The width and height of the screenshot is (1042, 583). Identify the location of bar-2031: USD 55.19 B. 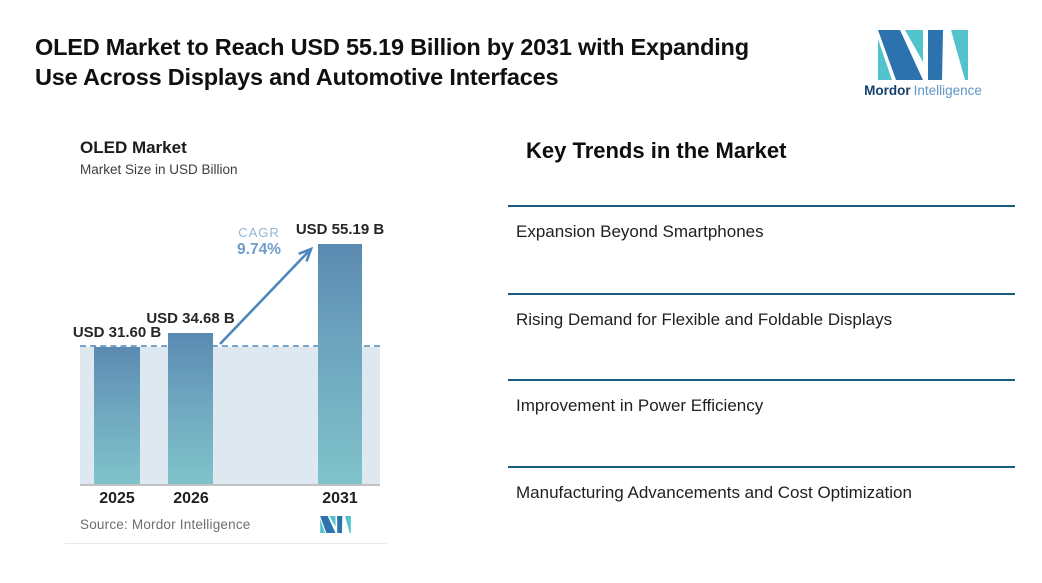
(340, 352).